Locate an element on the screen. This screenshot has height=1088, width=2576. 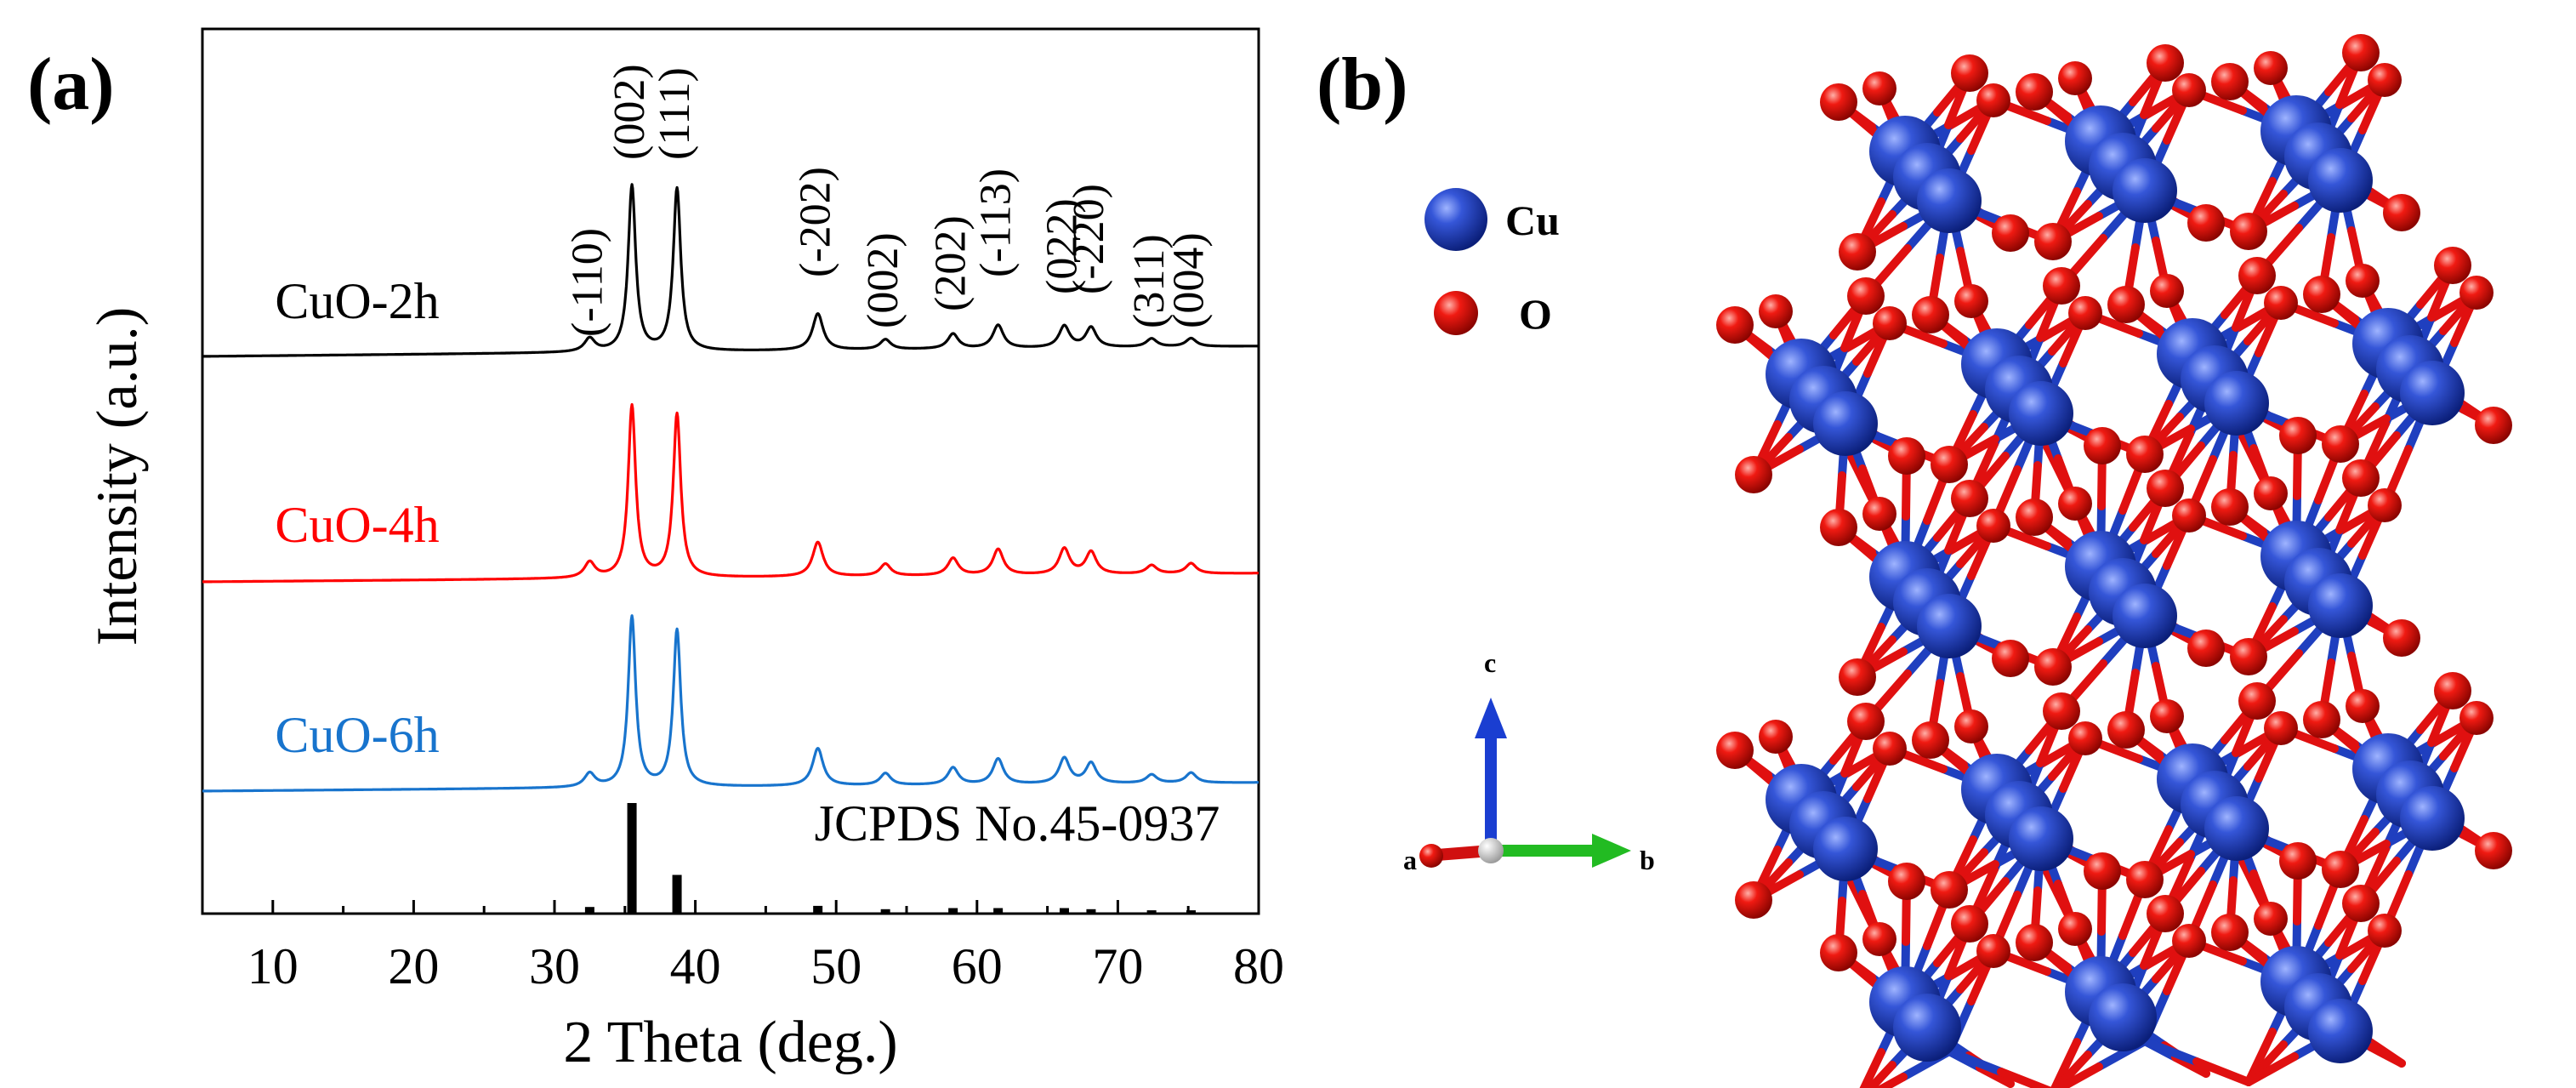
cu-legend-atom is located at coordinates (1455, 219).